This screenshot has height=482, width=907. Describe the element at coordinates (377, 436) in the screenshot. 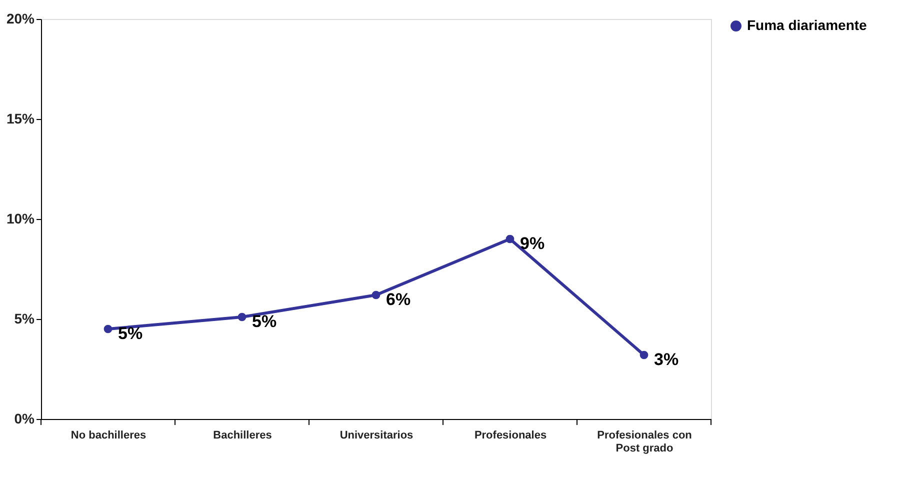

I see `x-tick-label: Universitarios` at that location.